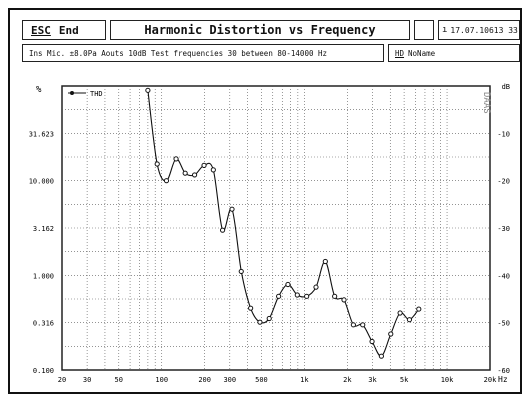 The height and width of the screenshot is (403, 531). I want to click on window-title: Harmonic Distortion vs Frequency, so click(260, 30).